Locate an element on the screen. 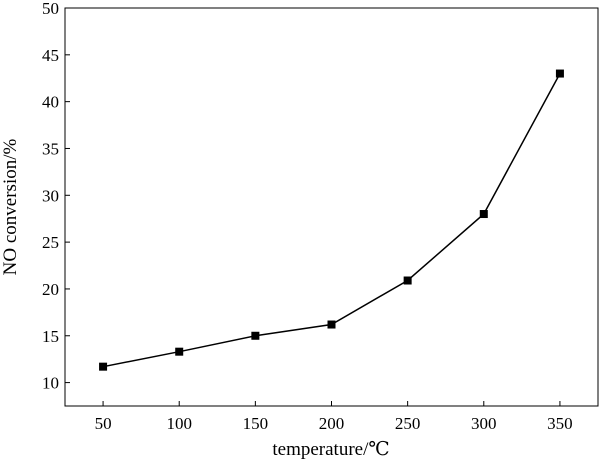 This screenshot has height=461, width=601. y-tick-label: 10 is located at coordinates (50, 383).